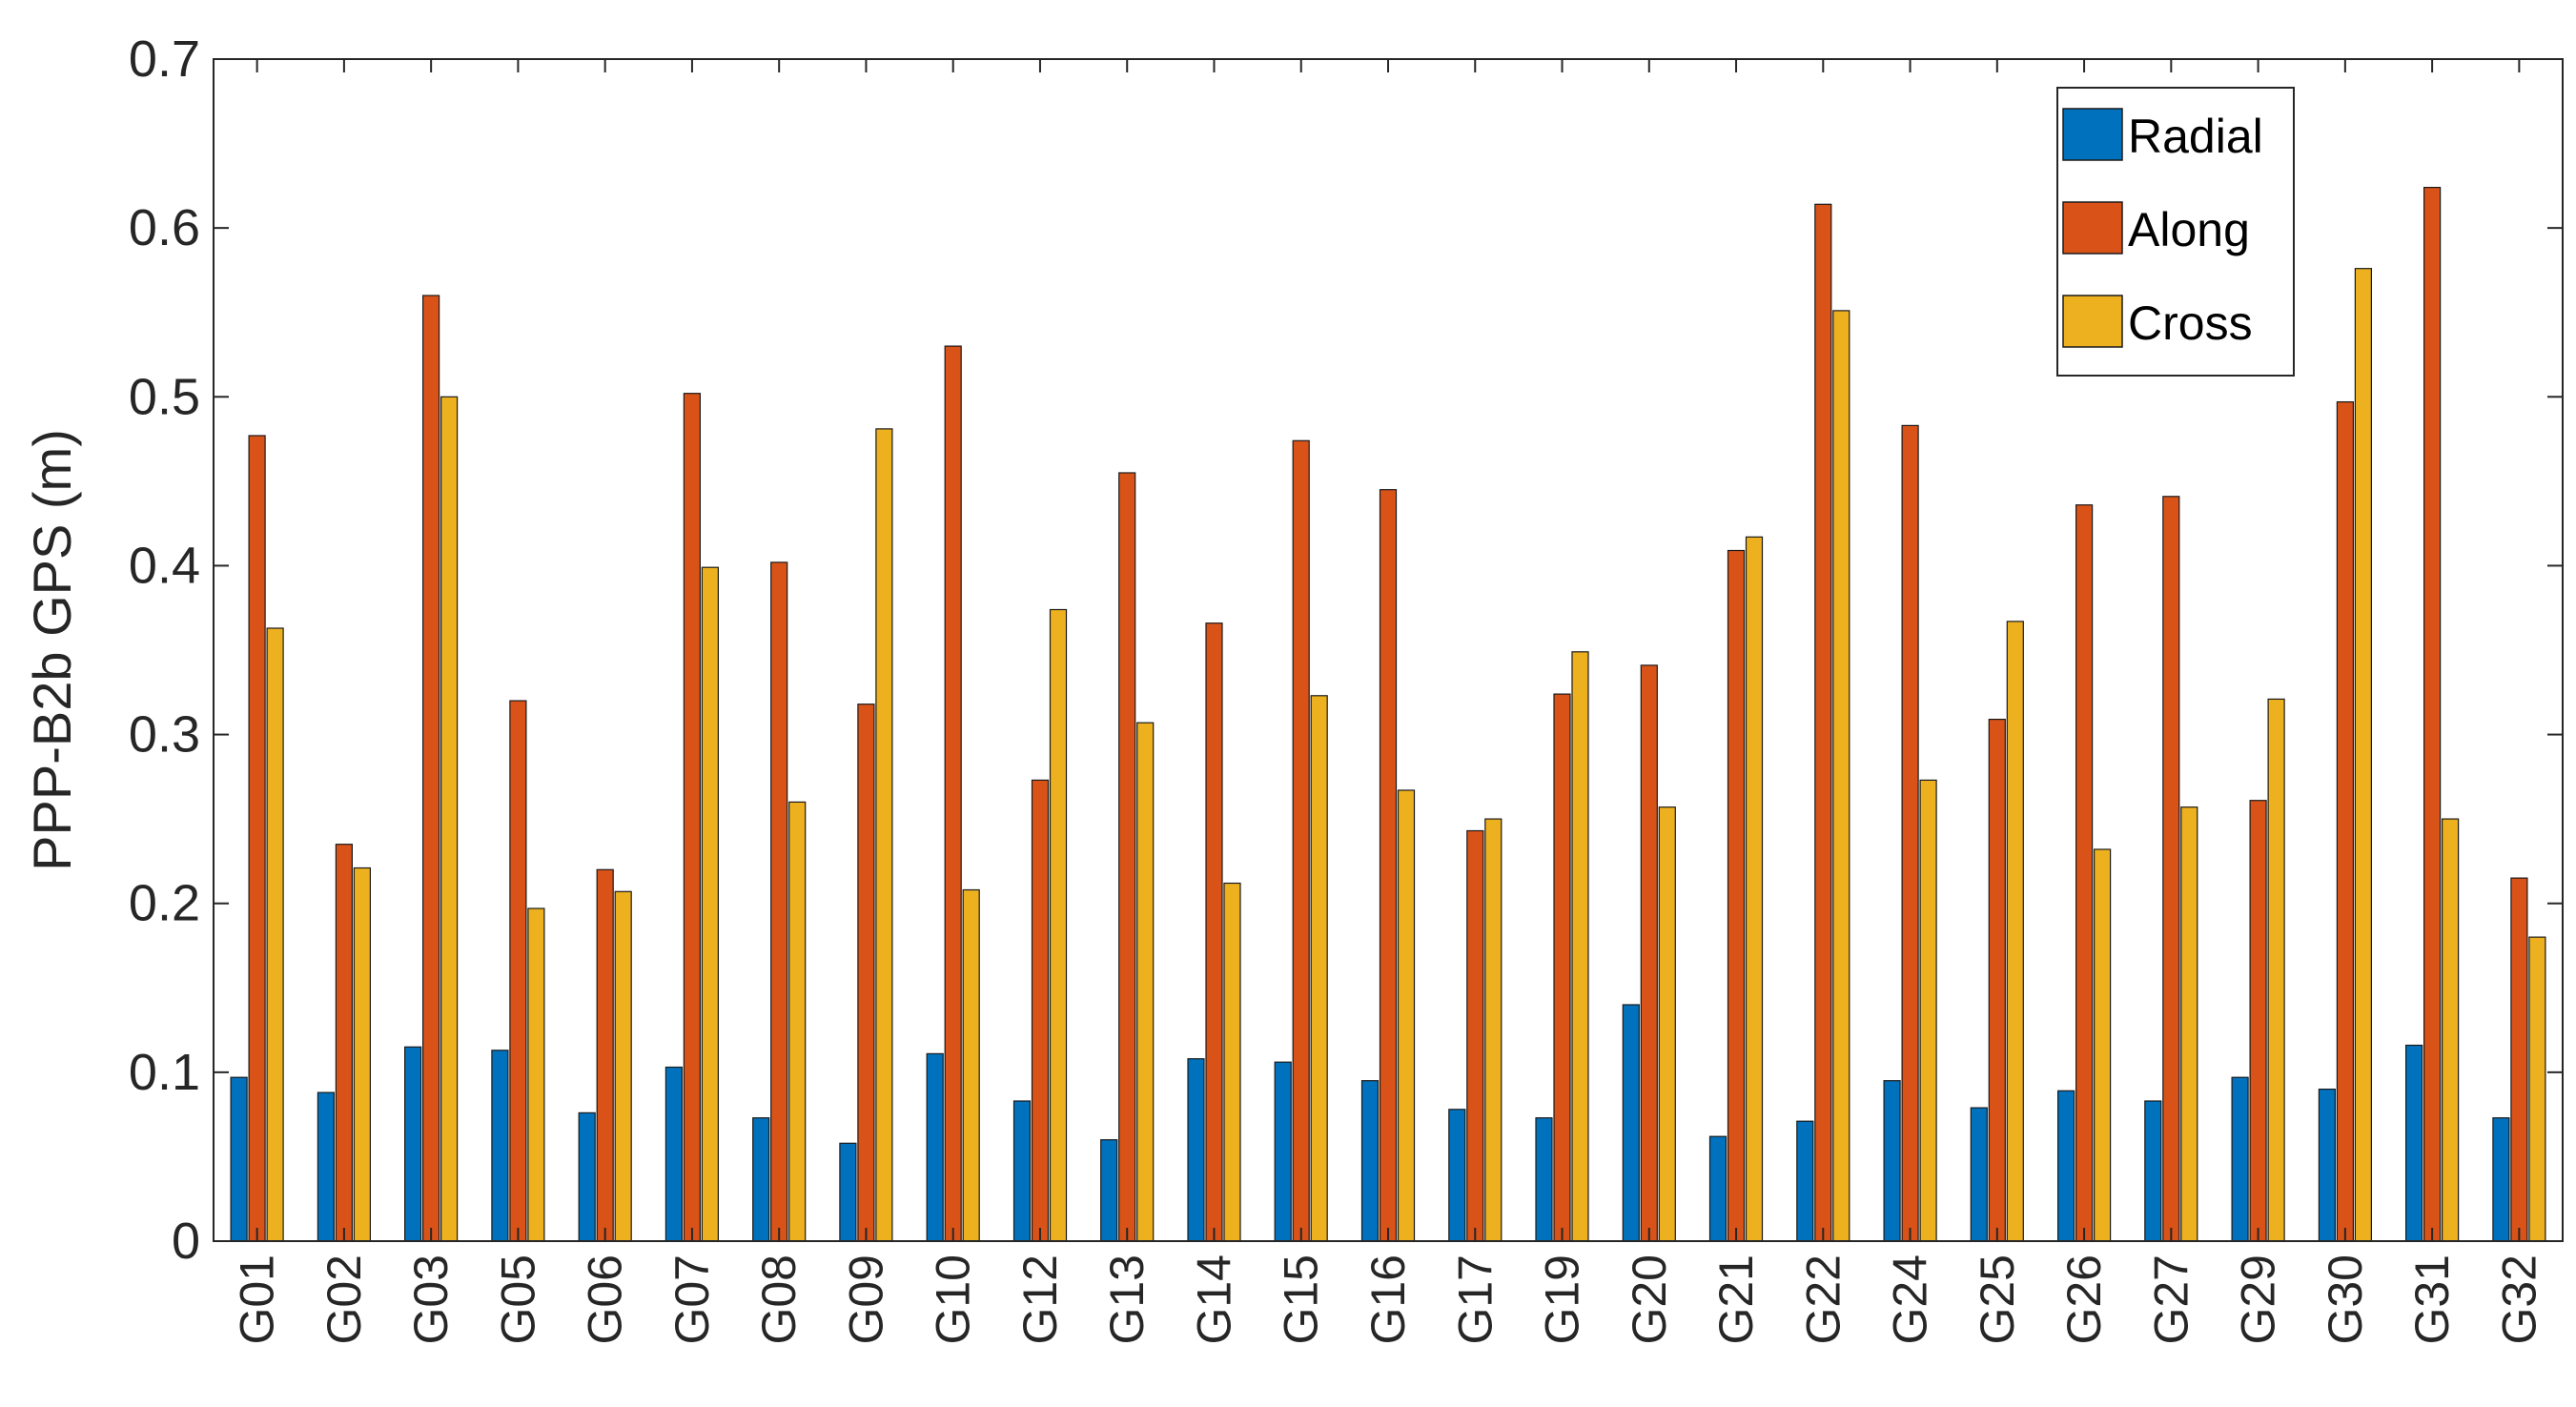  What do you see at coordinates (1213, 1299) in the screenshot?
I see `x-tick-label-g14: G14` at bounding box center [1213, 1299].